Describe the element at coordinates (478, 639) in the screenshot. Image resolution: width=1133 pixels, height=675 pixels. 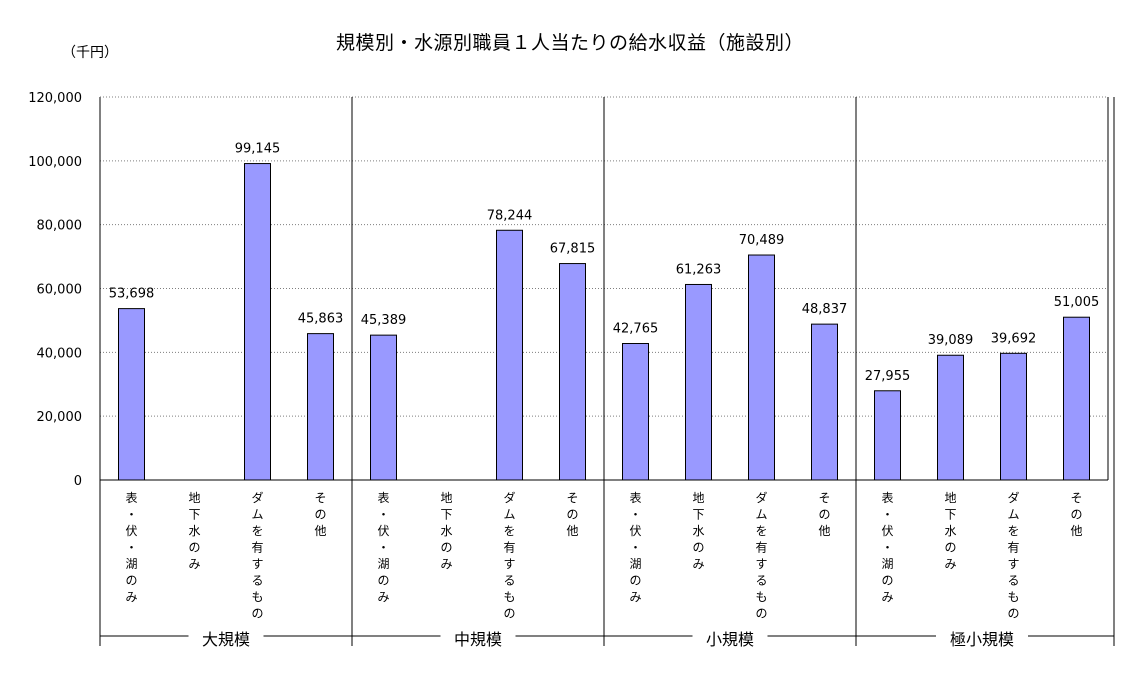
I see `group-label: 中規模` at that location.